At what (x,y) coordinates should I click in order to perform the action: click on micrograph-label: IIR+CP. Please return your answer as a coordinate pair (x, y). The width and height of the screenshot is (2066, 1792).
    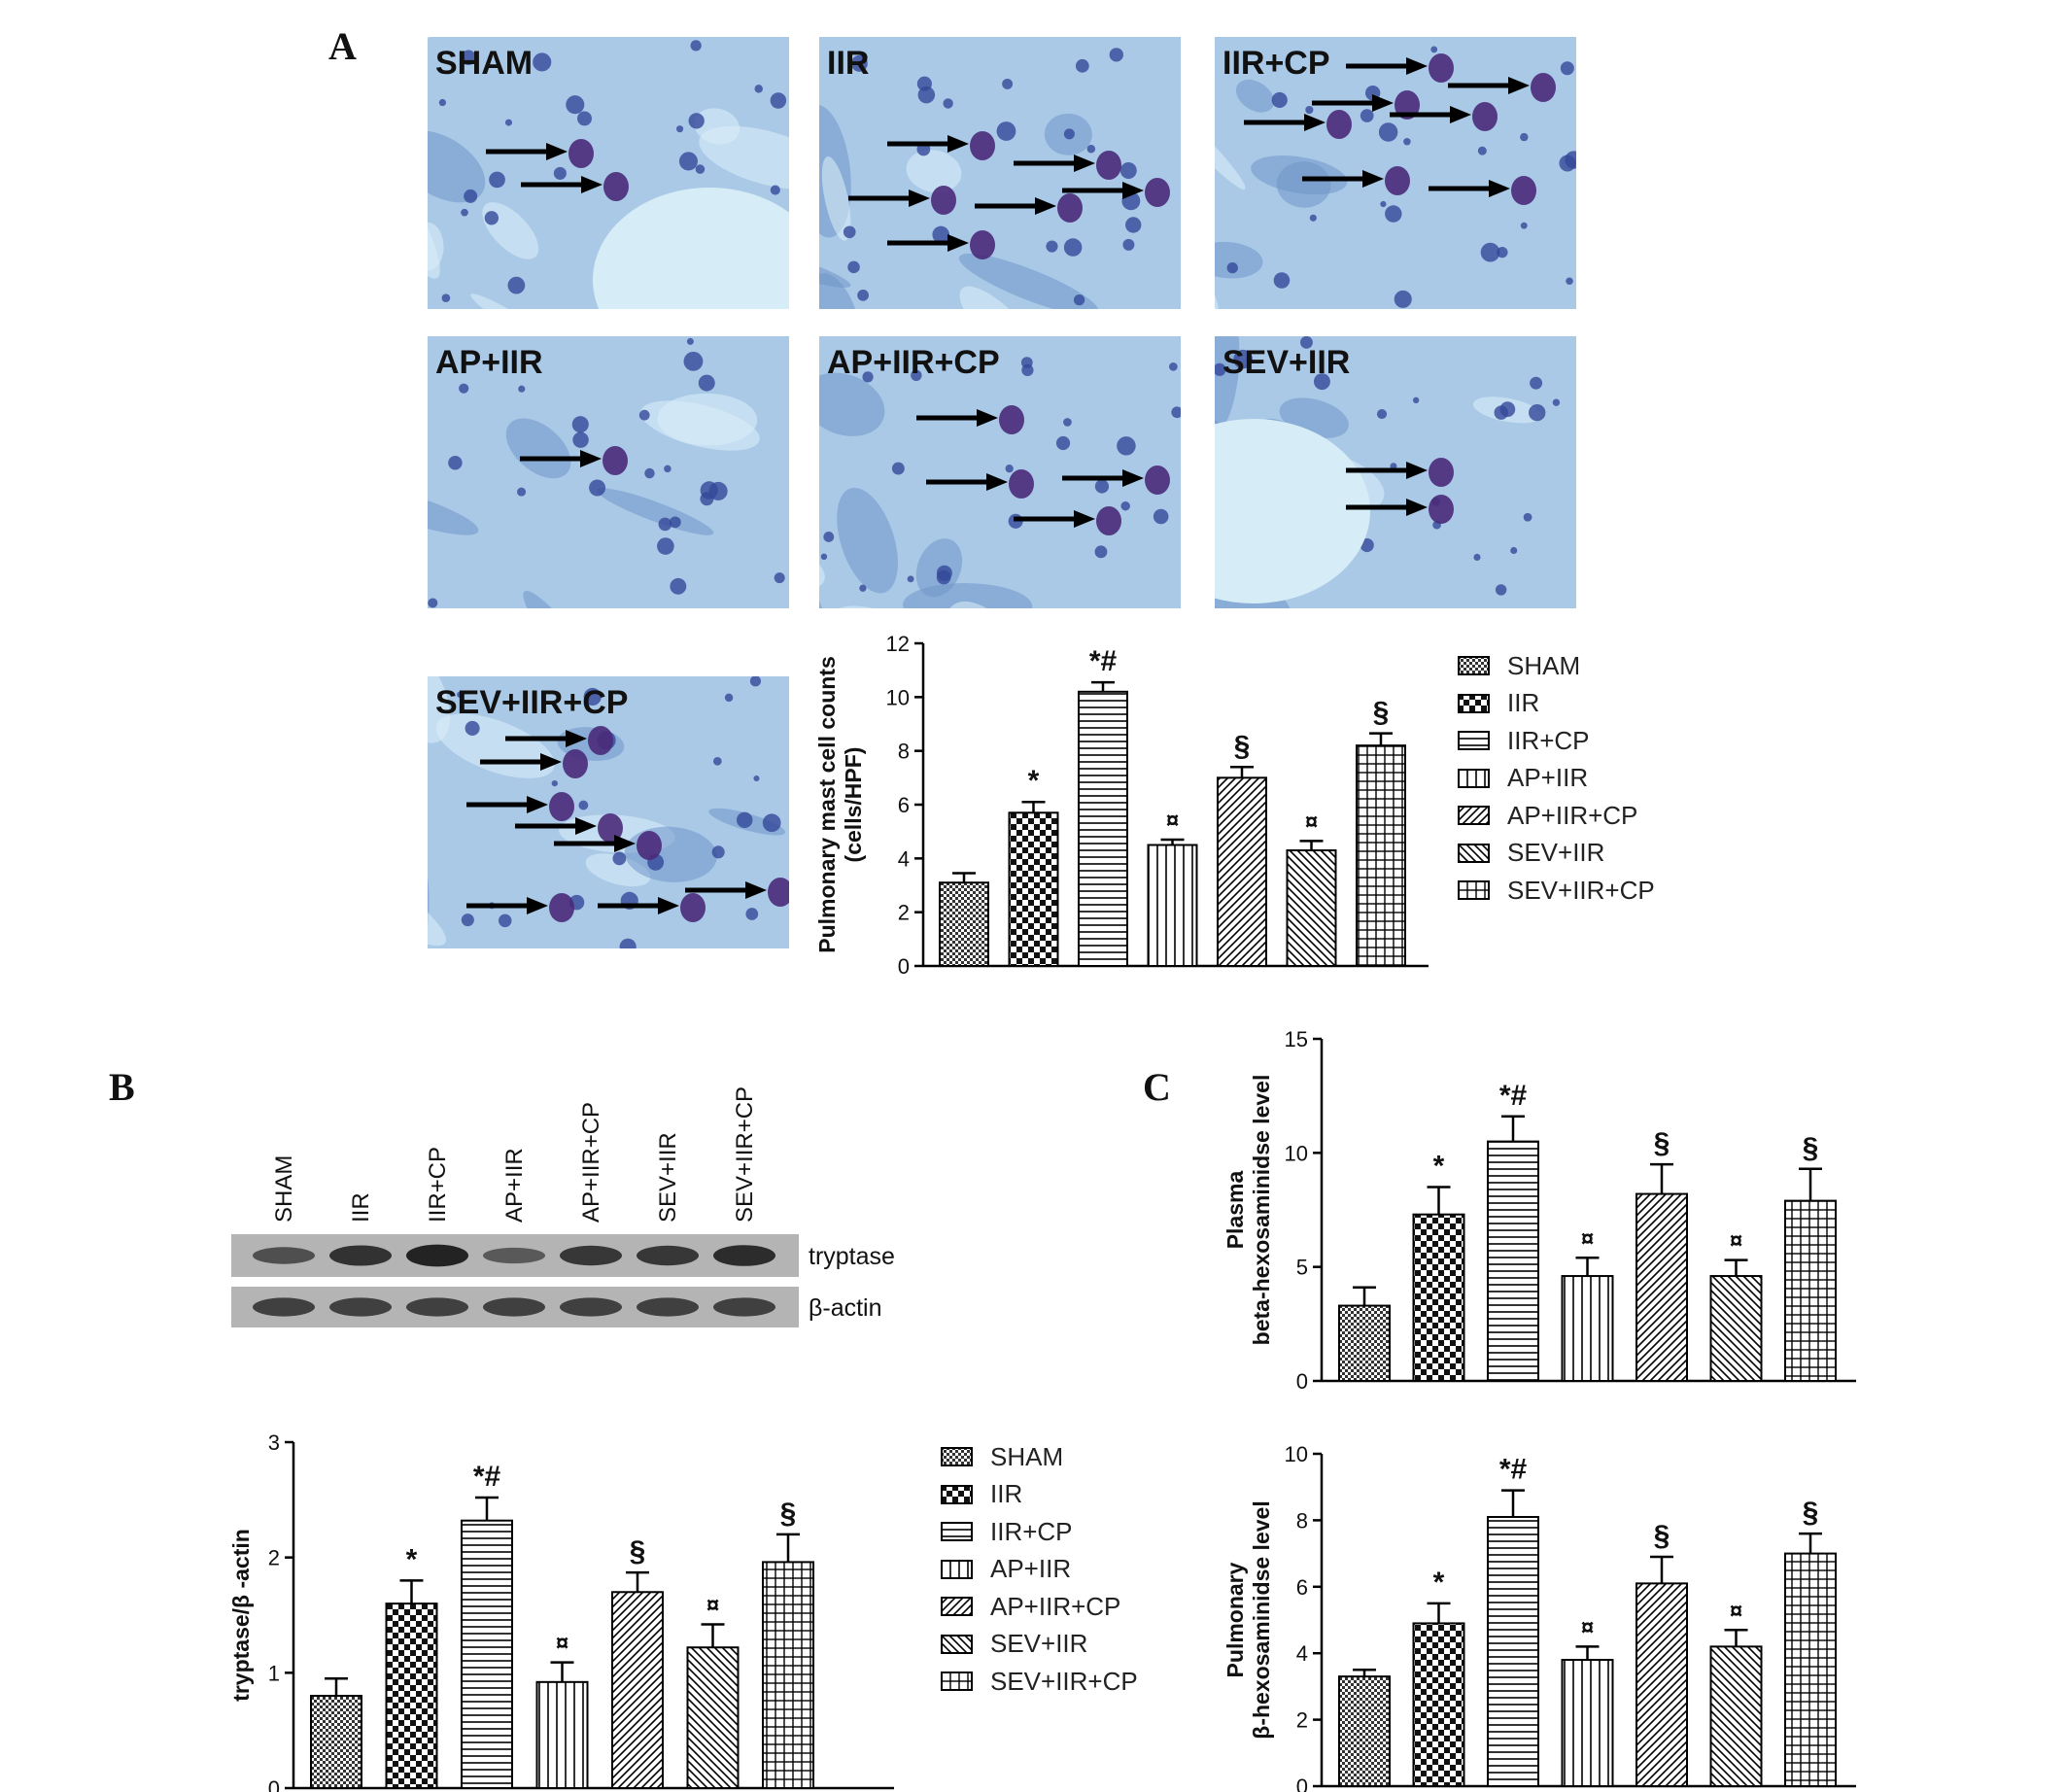
    Looking at the image, I should click on (1276, 63).